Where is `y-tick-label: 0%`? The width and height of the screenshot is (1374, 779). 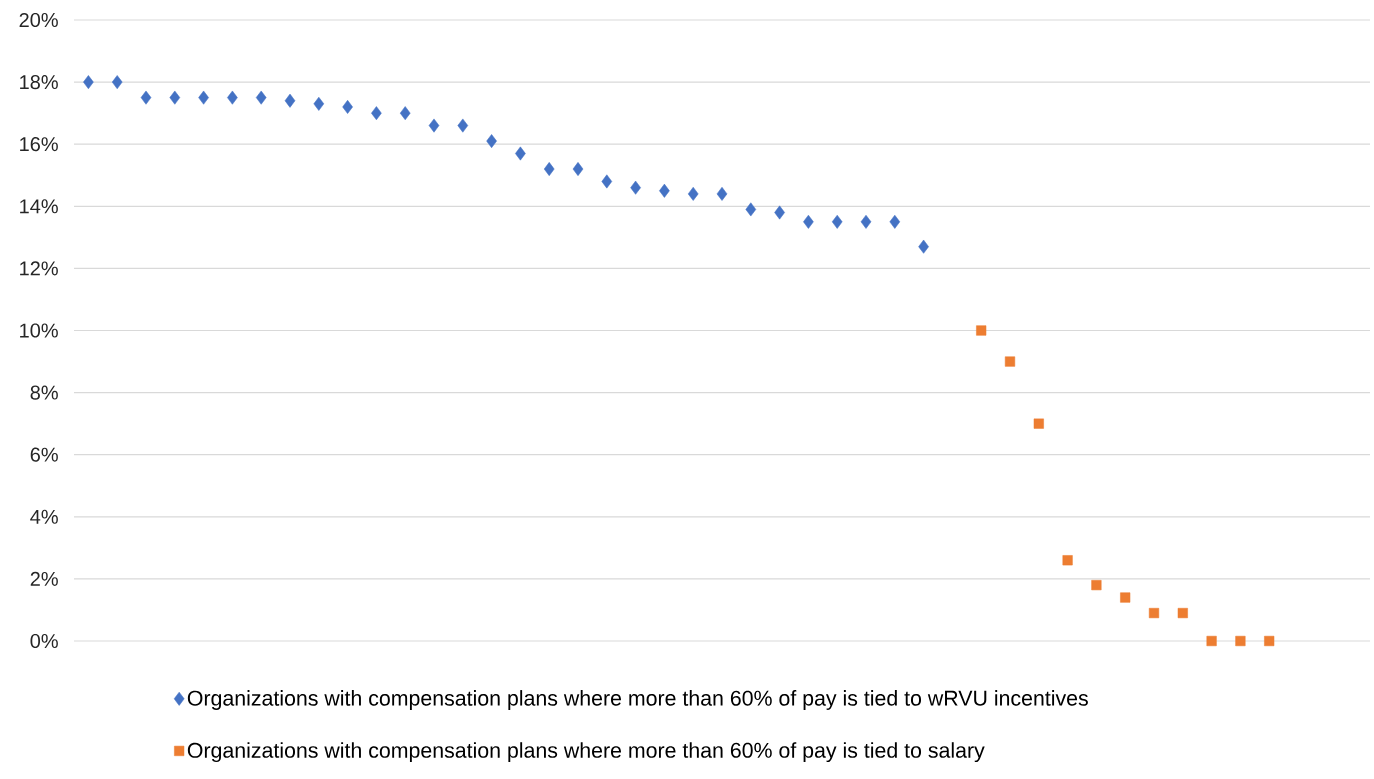
y-tick-label: 0% is located at coordinates (44, 641).